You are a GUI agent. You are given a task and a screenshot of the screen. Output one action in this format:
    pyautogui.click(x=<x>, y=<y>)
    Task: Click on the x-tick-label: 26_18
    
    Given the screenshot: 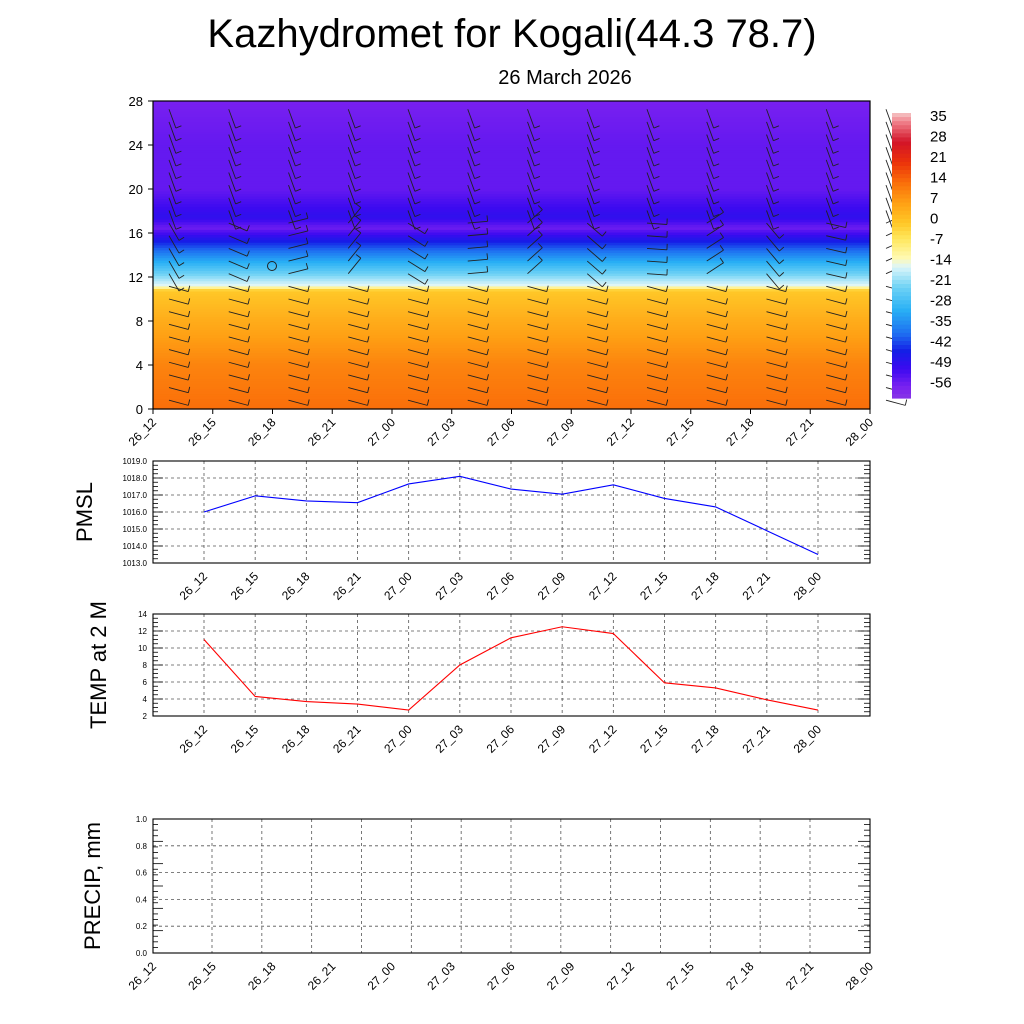 What is the action you would take?
    pyautogui.click(x=296, y=586)
    